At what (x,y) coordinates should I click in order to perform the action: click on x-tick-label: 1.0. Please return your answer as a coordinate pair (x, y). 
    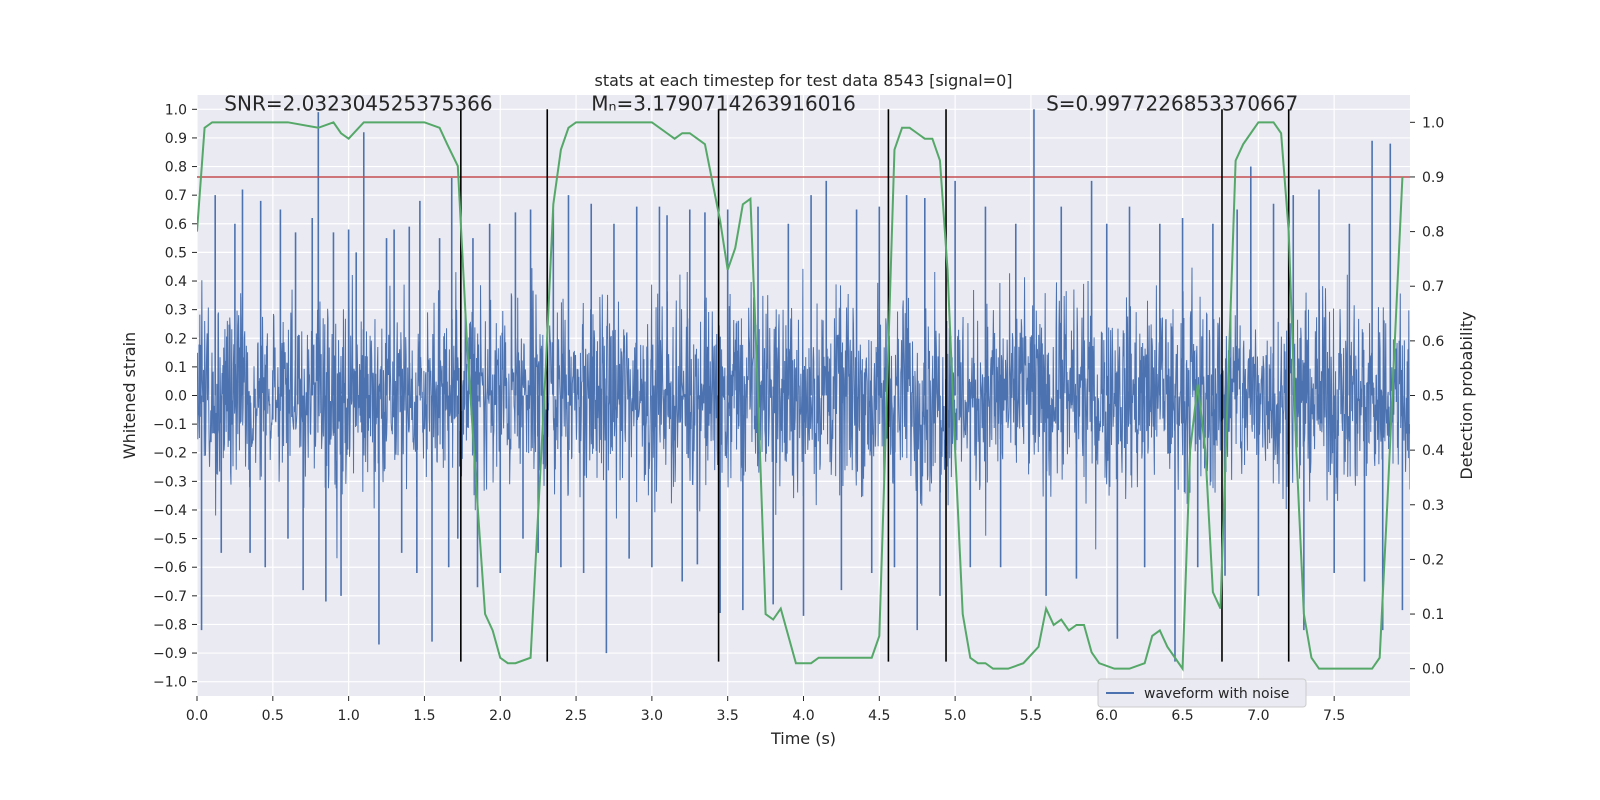
    Looking at the image, I should click on (348, 716).